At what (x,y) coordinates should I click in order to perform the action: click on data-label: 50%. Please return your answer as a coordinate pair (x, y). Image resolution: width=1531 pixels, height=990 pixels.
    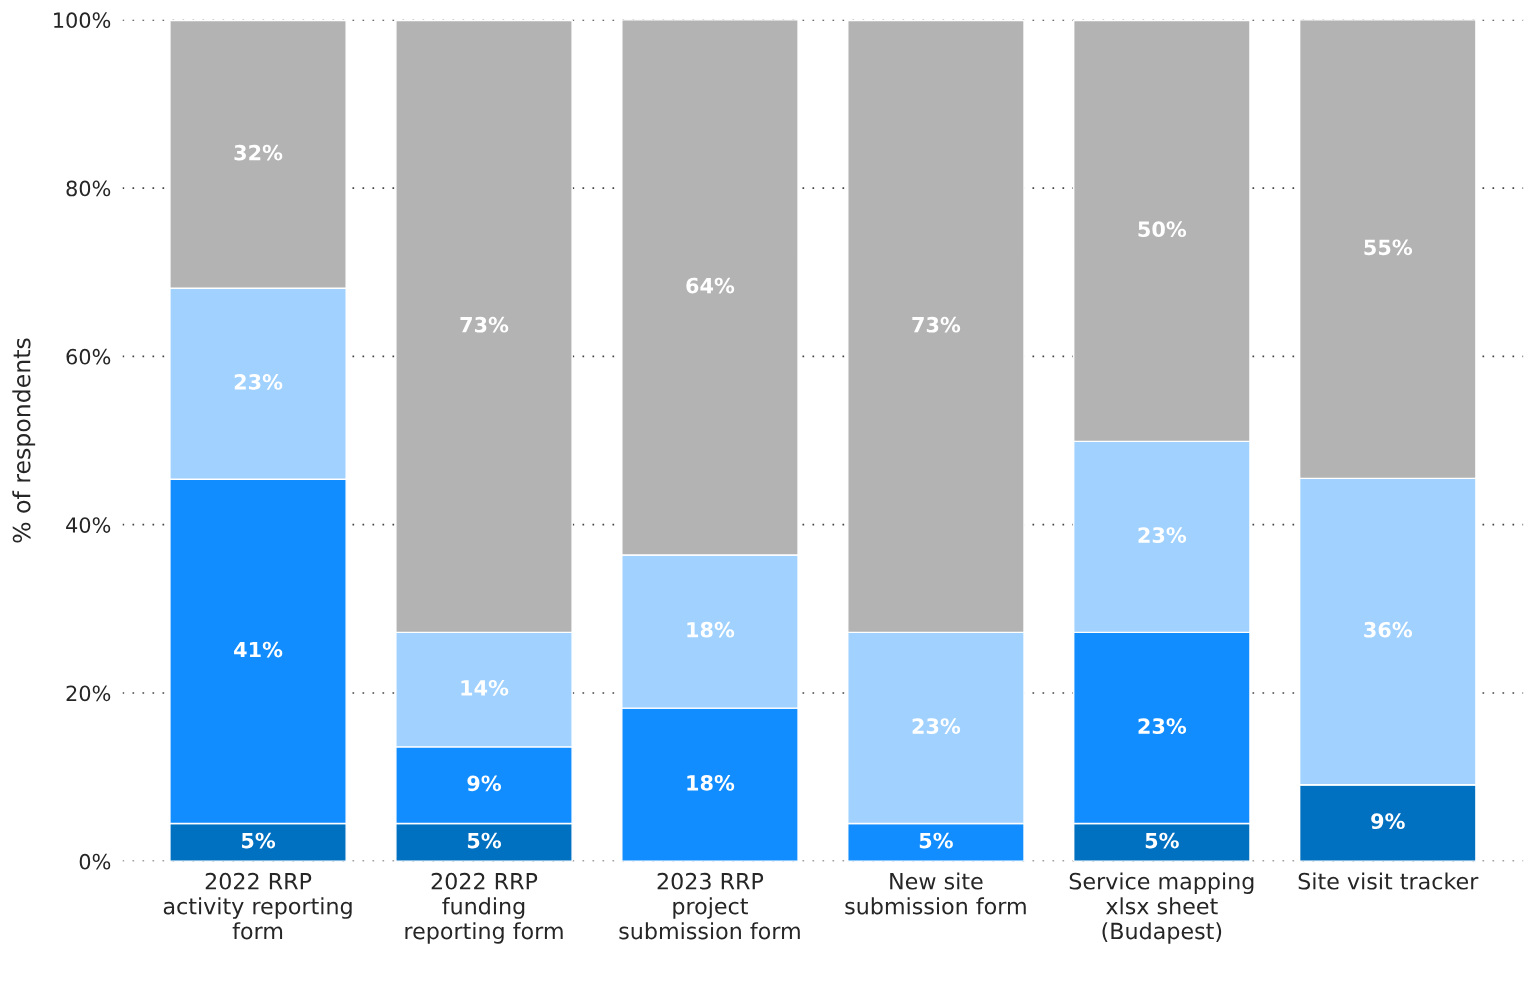
    Looking at the image, I should click on (1162, 229).